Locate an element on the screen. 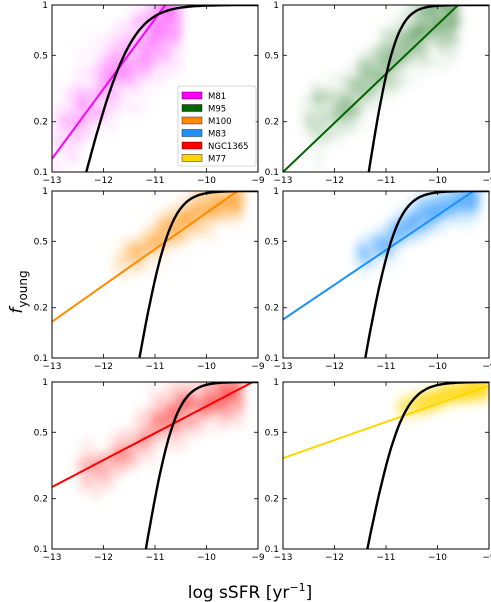 The width and height of the screenshot is (491, 602). x-tick-label: −10 is located at coordinates (206, 367).